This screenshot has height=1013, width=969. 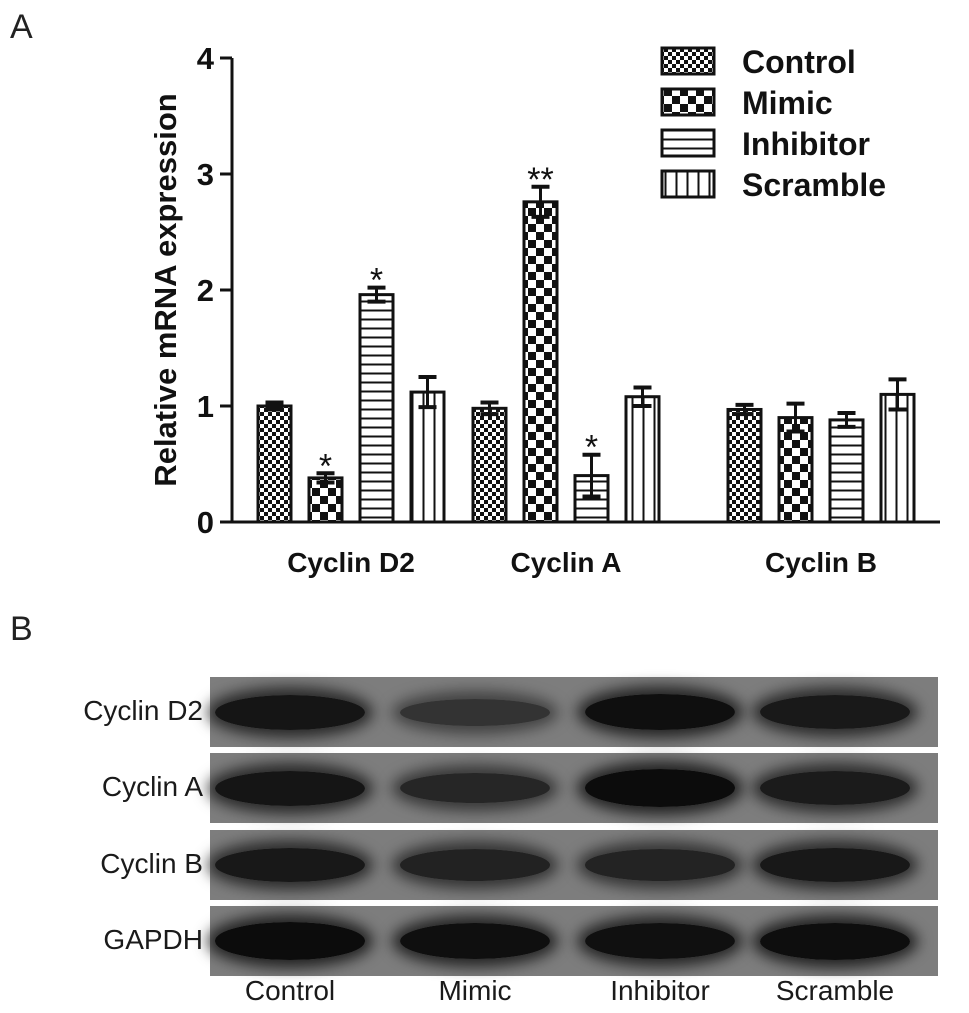 What do you see at coordinates (205, 522) in the screenshot?
I see `y-tick-label-0: 0` at bounding box center [205, 522].